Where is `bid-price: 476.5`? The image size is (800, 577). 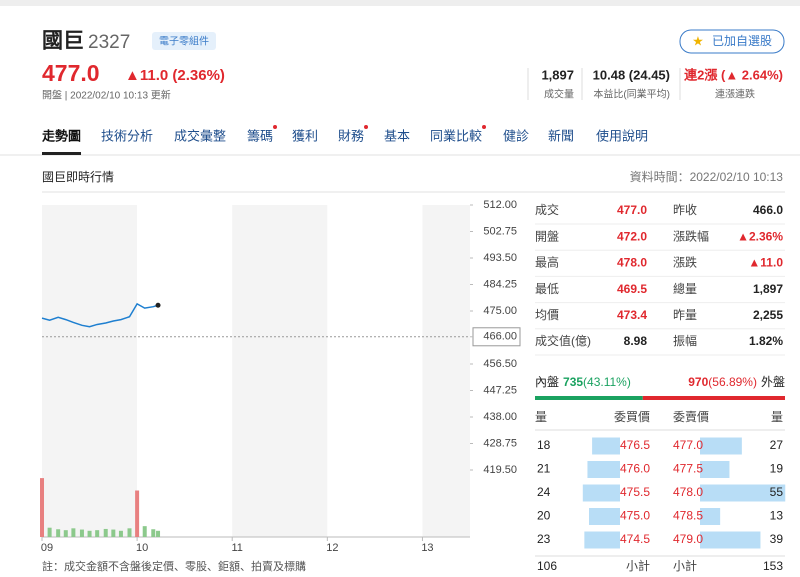 bid-price: 476.5 is located at coordinates (635, 445).